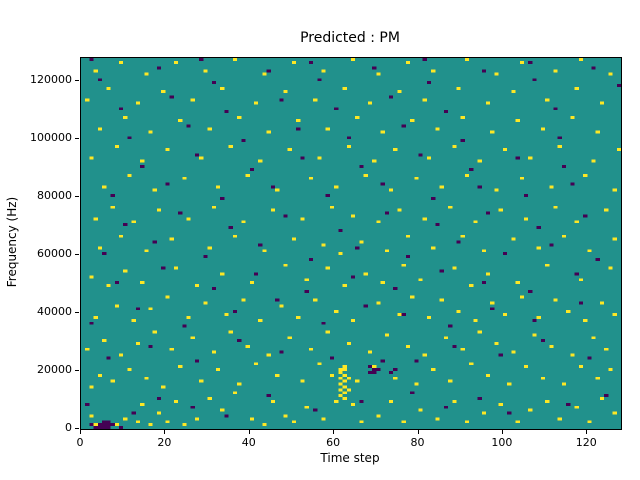  What do you see at coordinates (417, 442) in the screenshot?
I see `x-tick-label: 80` at bounding box center [417, 442].